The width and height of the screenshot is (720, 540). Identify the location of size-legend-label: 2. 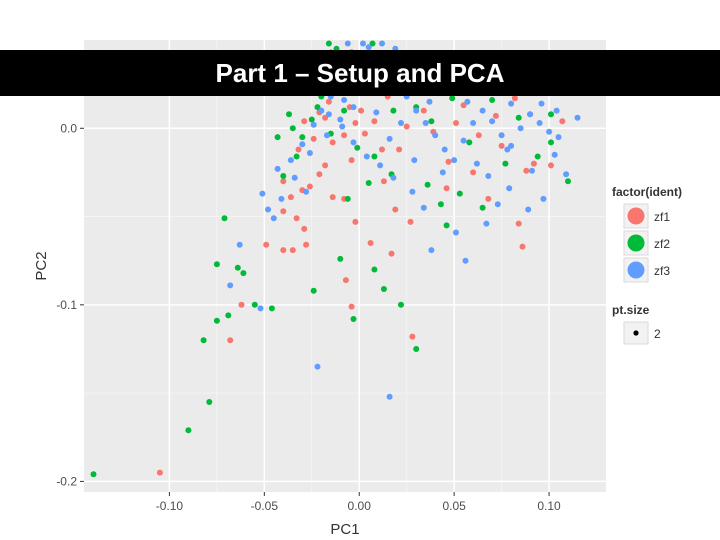
(657, 334).